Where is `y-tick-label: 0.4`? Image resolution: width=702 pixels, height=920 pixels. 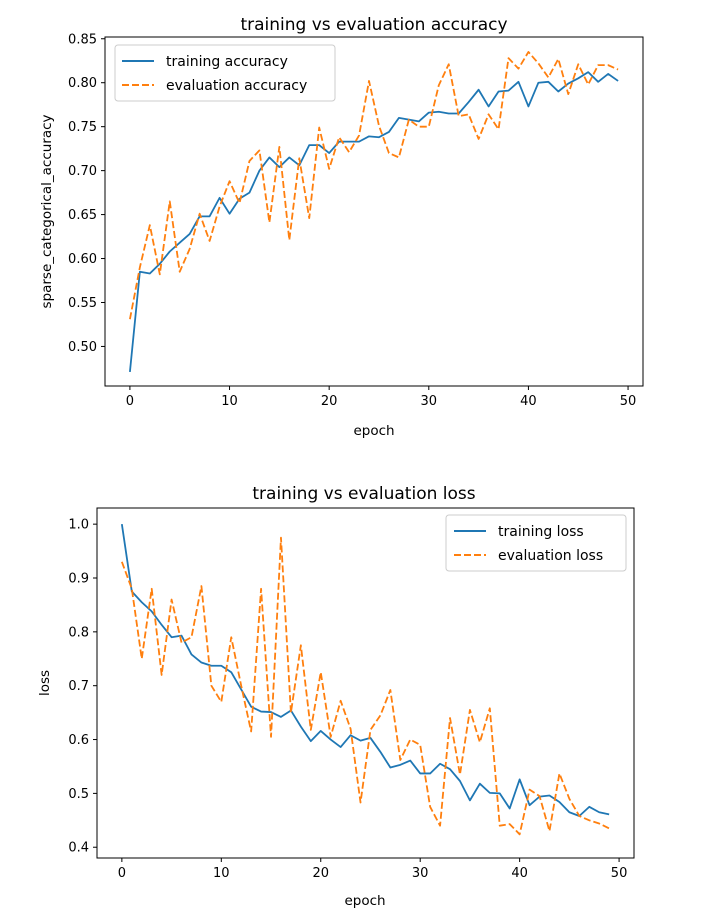
y-tick-label: 0.4 is located at coordinates (78, 848).